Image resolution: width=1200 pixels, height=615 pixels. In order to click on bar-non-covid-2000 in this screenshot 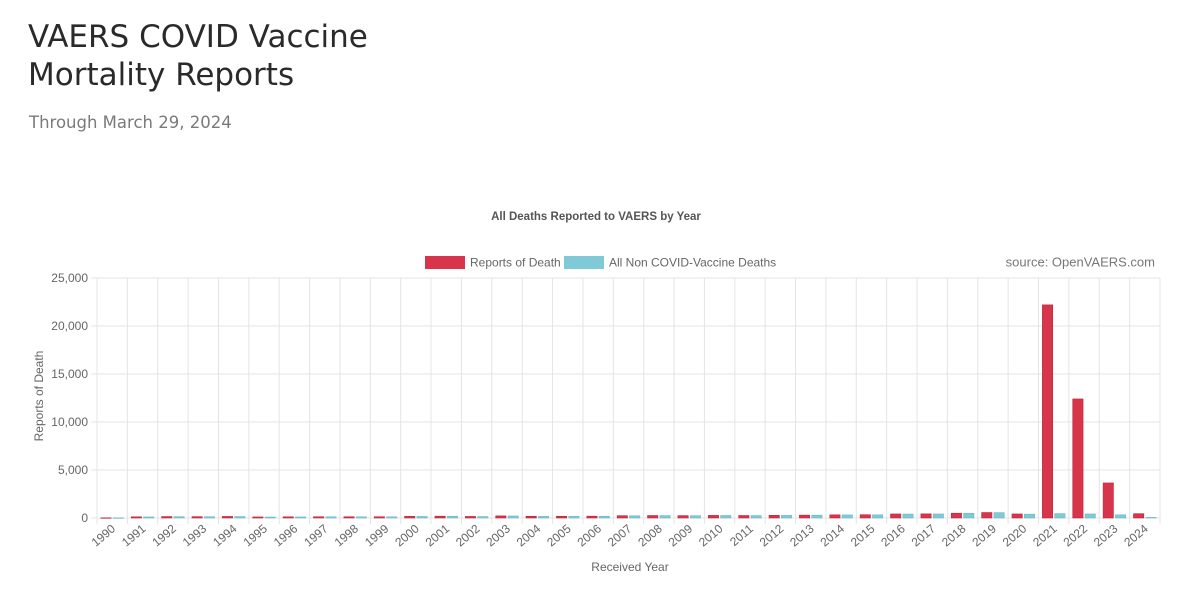, I will do `click(422, 517)`.